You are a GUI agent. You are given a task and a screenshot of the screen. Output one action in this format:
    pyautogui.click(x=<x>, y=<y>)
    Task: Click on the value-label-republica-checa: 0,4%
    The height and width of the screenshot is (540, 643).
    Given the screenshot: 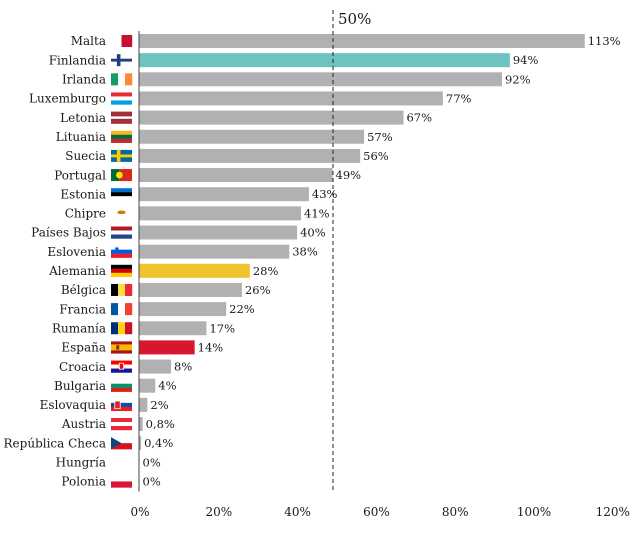 What is the action you would take?
    pyautogui.click(x=158, y=443)
    